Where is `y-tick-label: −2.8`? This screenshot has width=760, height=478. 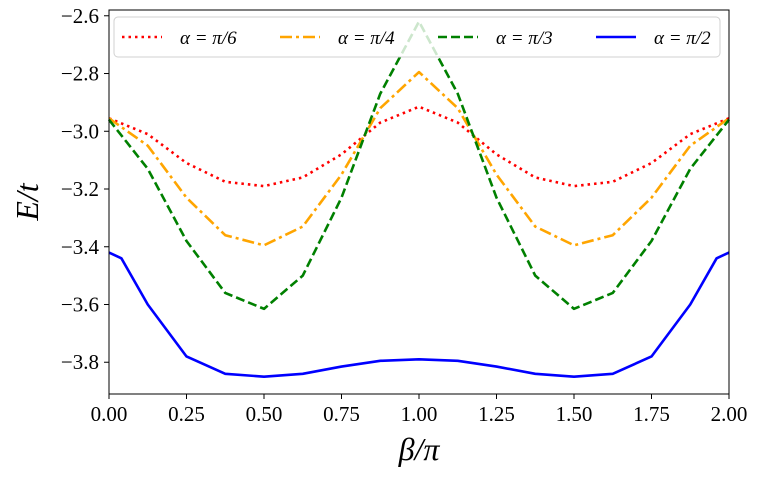
y-tick-label: −2.8 is located at coordinates (80, 74).